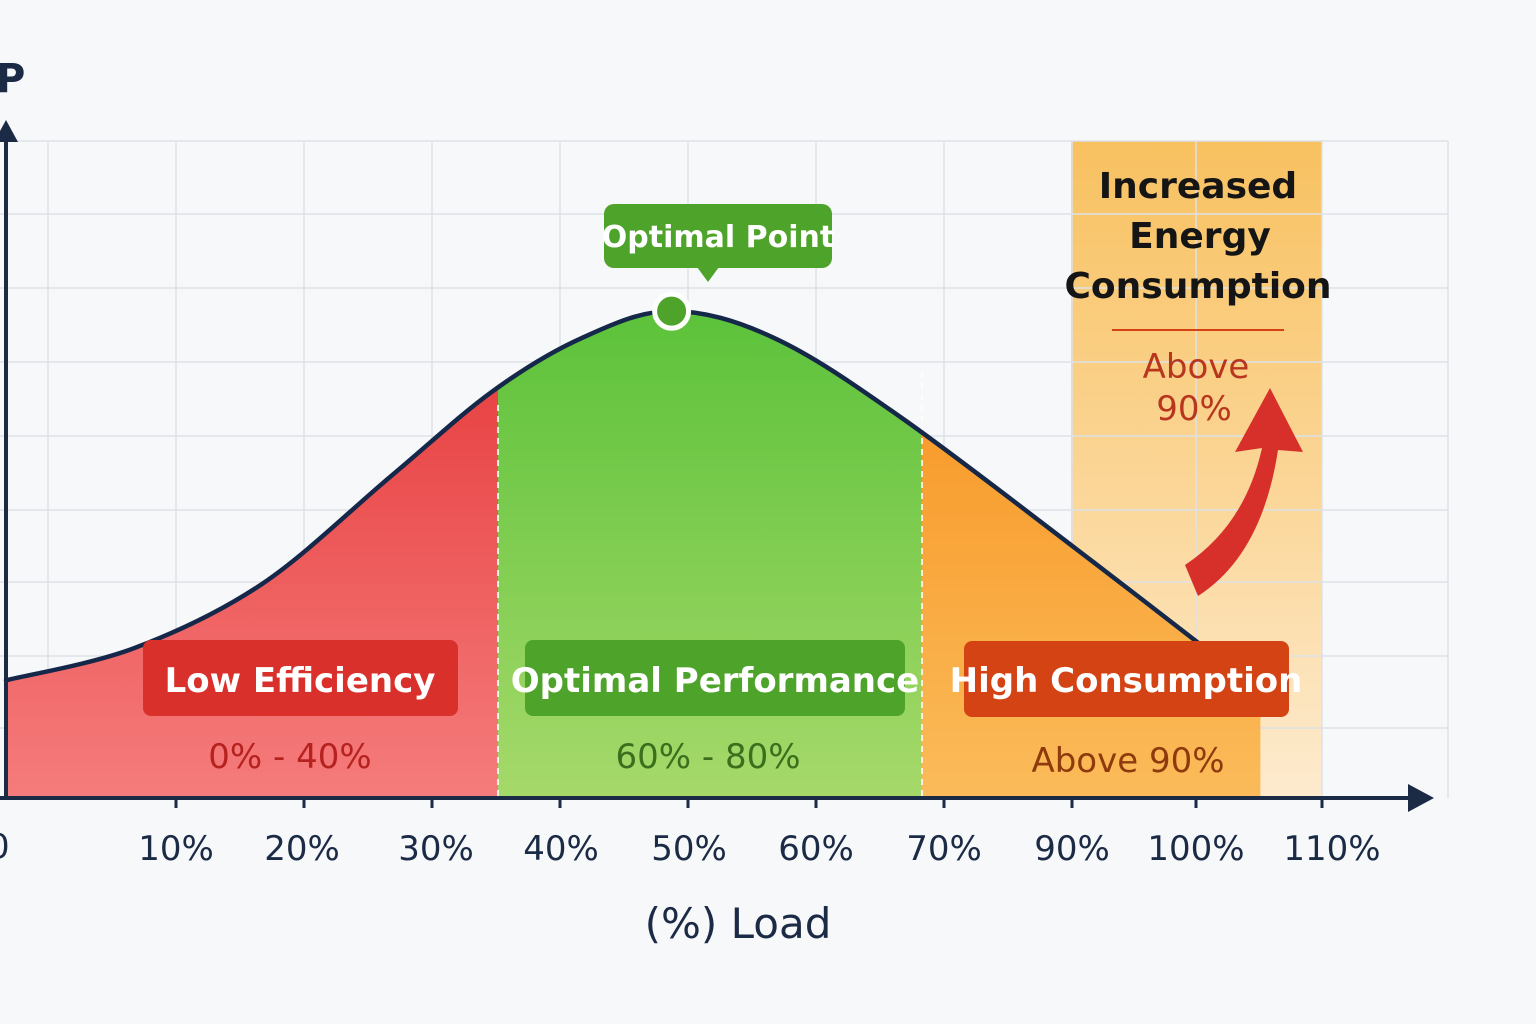  I want to click on badge-optimal-performance-bg, so click(715, 678).